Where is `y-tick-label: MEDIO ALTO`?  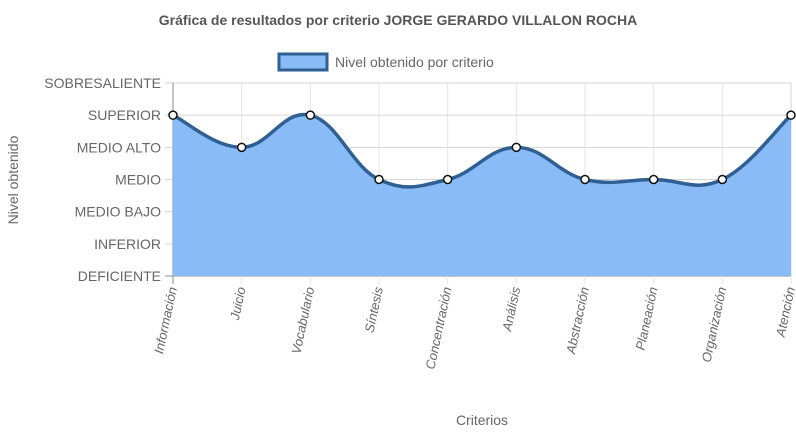
y-tick-label: MEDIO ALTO is located at coordinates (119, 147).